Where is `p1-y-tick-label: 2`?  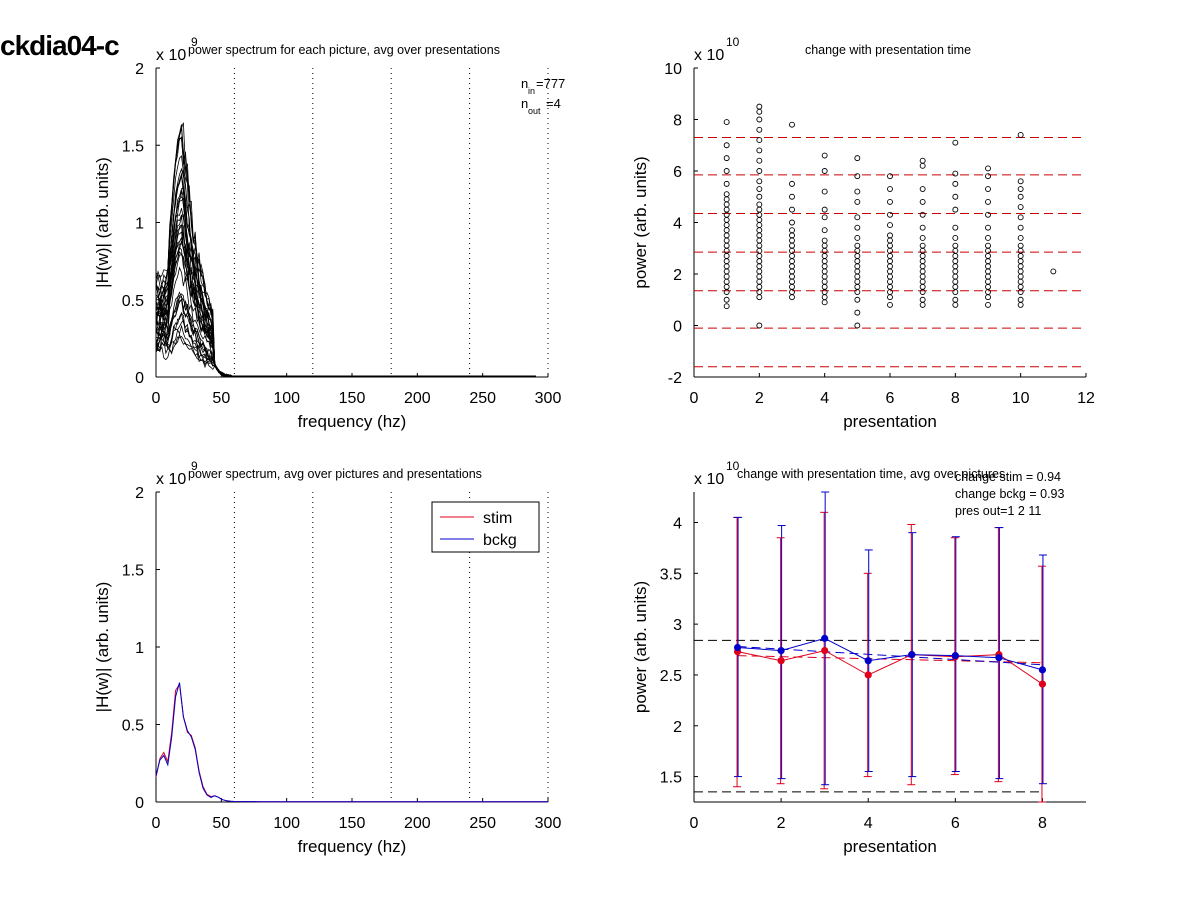 p1-y-tick-label: 2 is located at coordinates (139, 69).